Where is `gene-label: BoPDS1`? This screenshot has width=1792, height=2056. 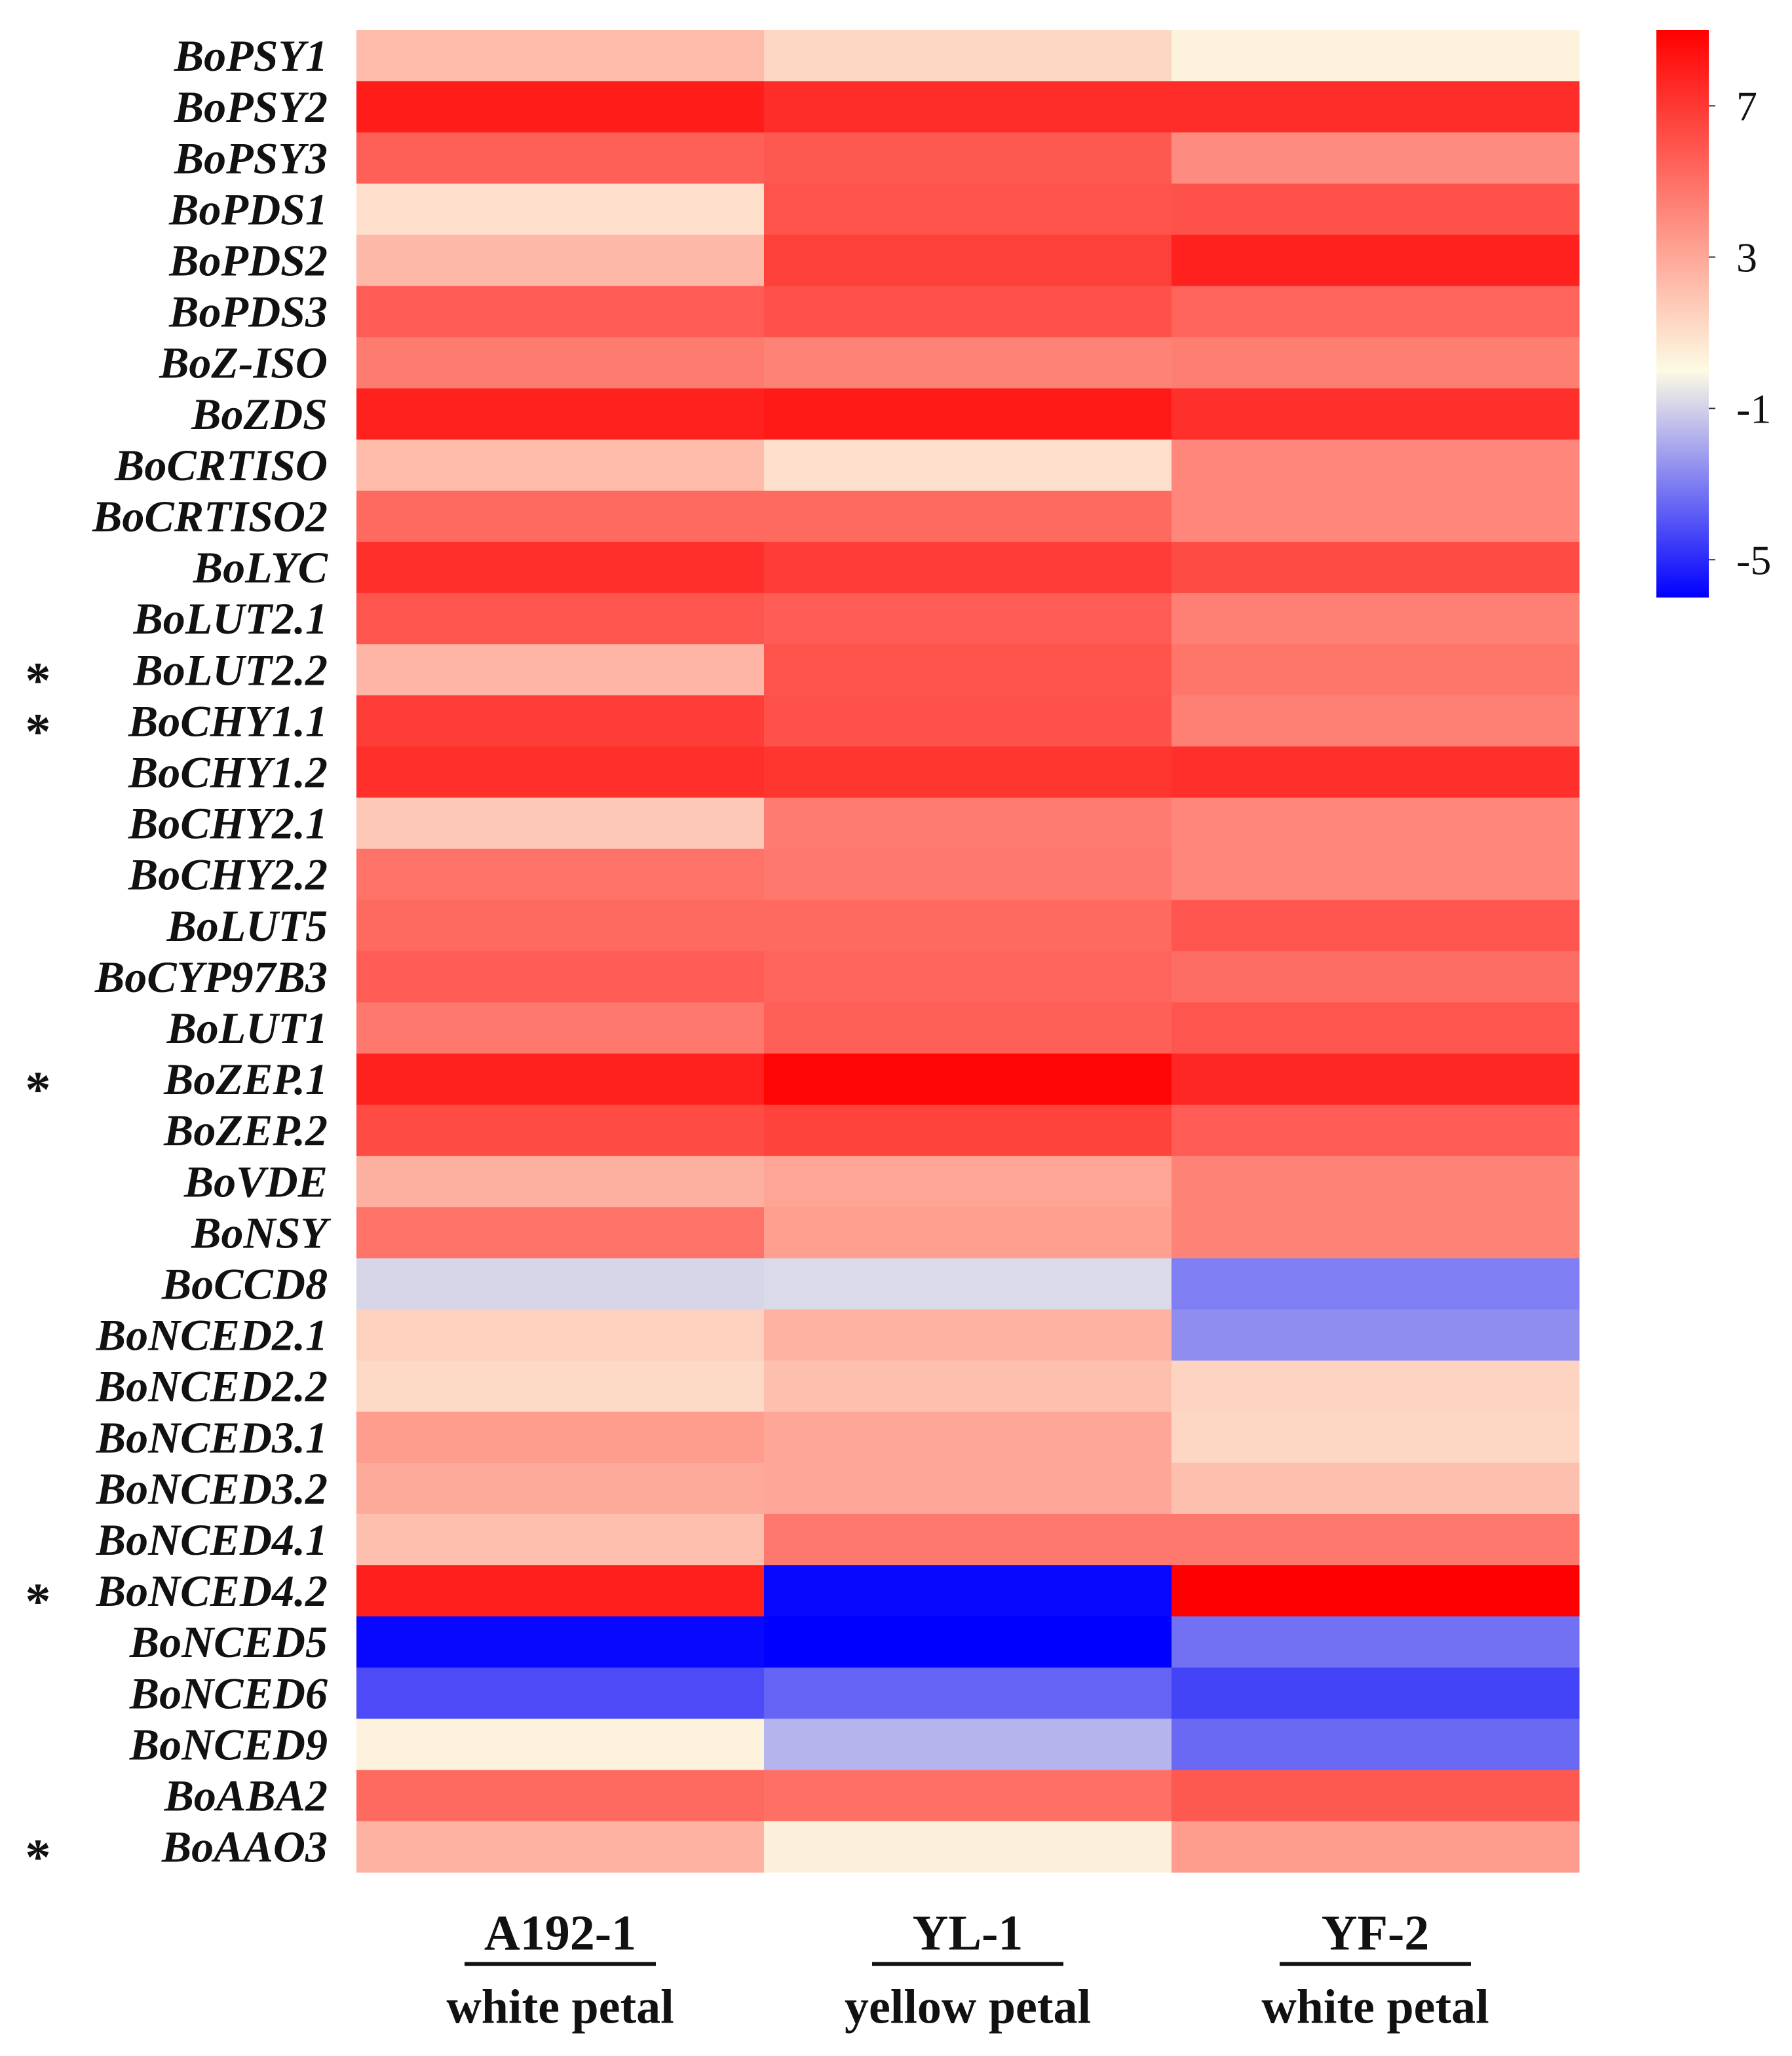
gene-label: BoPDS1 is located at coordinates (248, 209).